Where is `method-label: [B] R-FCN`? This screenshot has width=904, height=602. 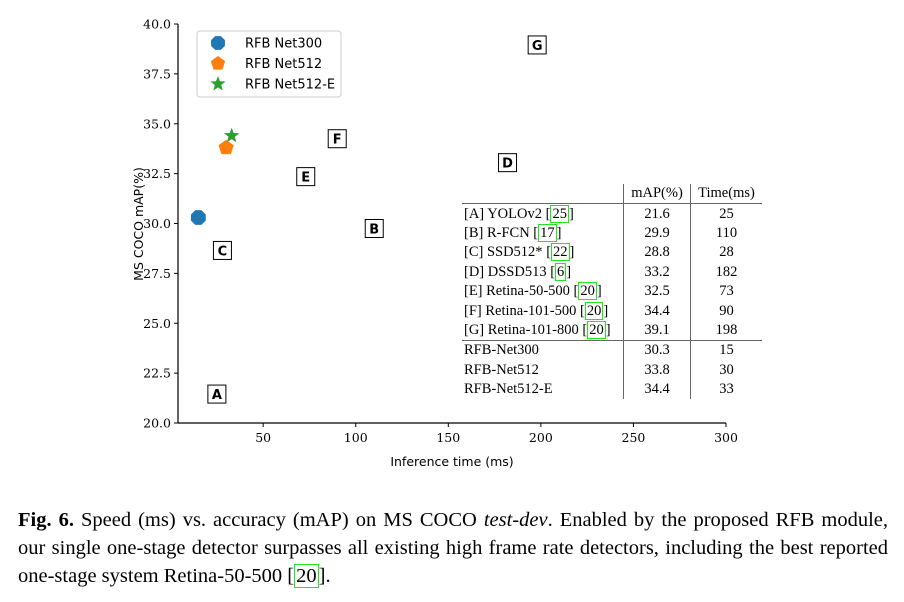
method-label: [B] R-FCN is located at coordinates (497, 232).